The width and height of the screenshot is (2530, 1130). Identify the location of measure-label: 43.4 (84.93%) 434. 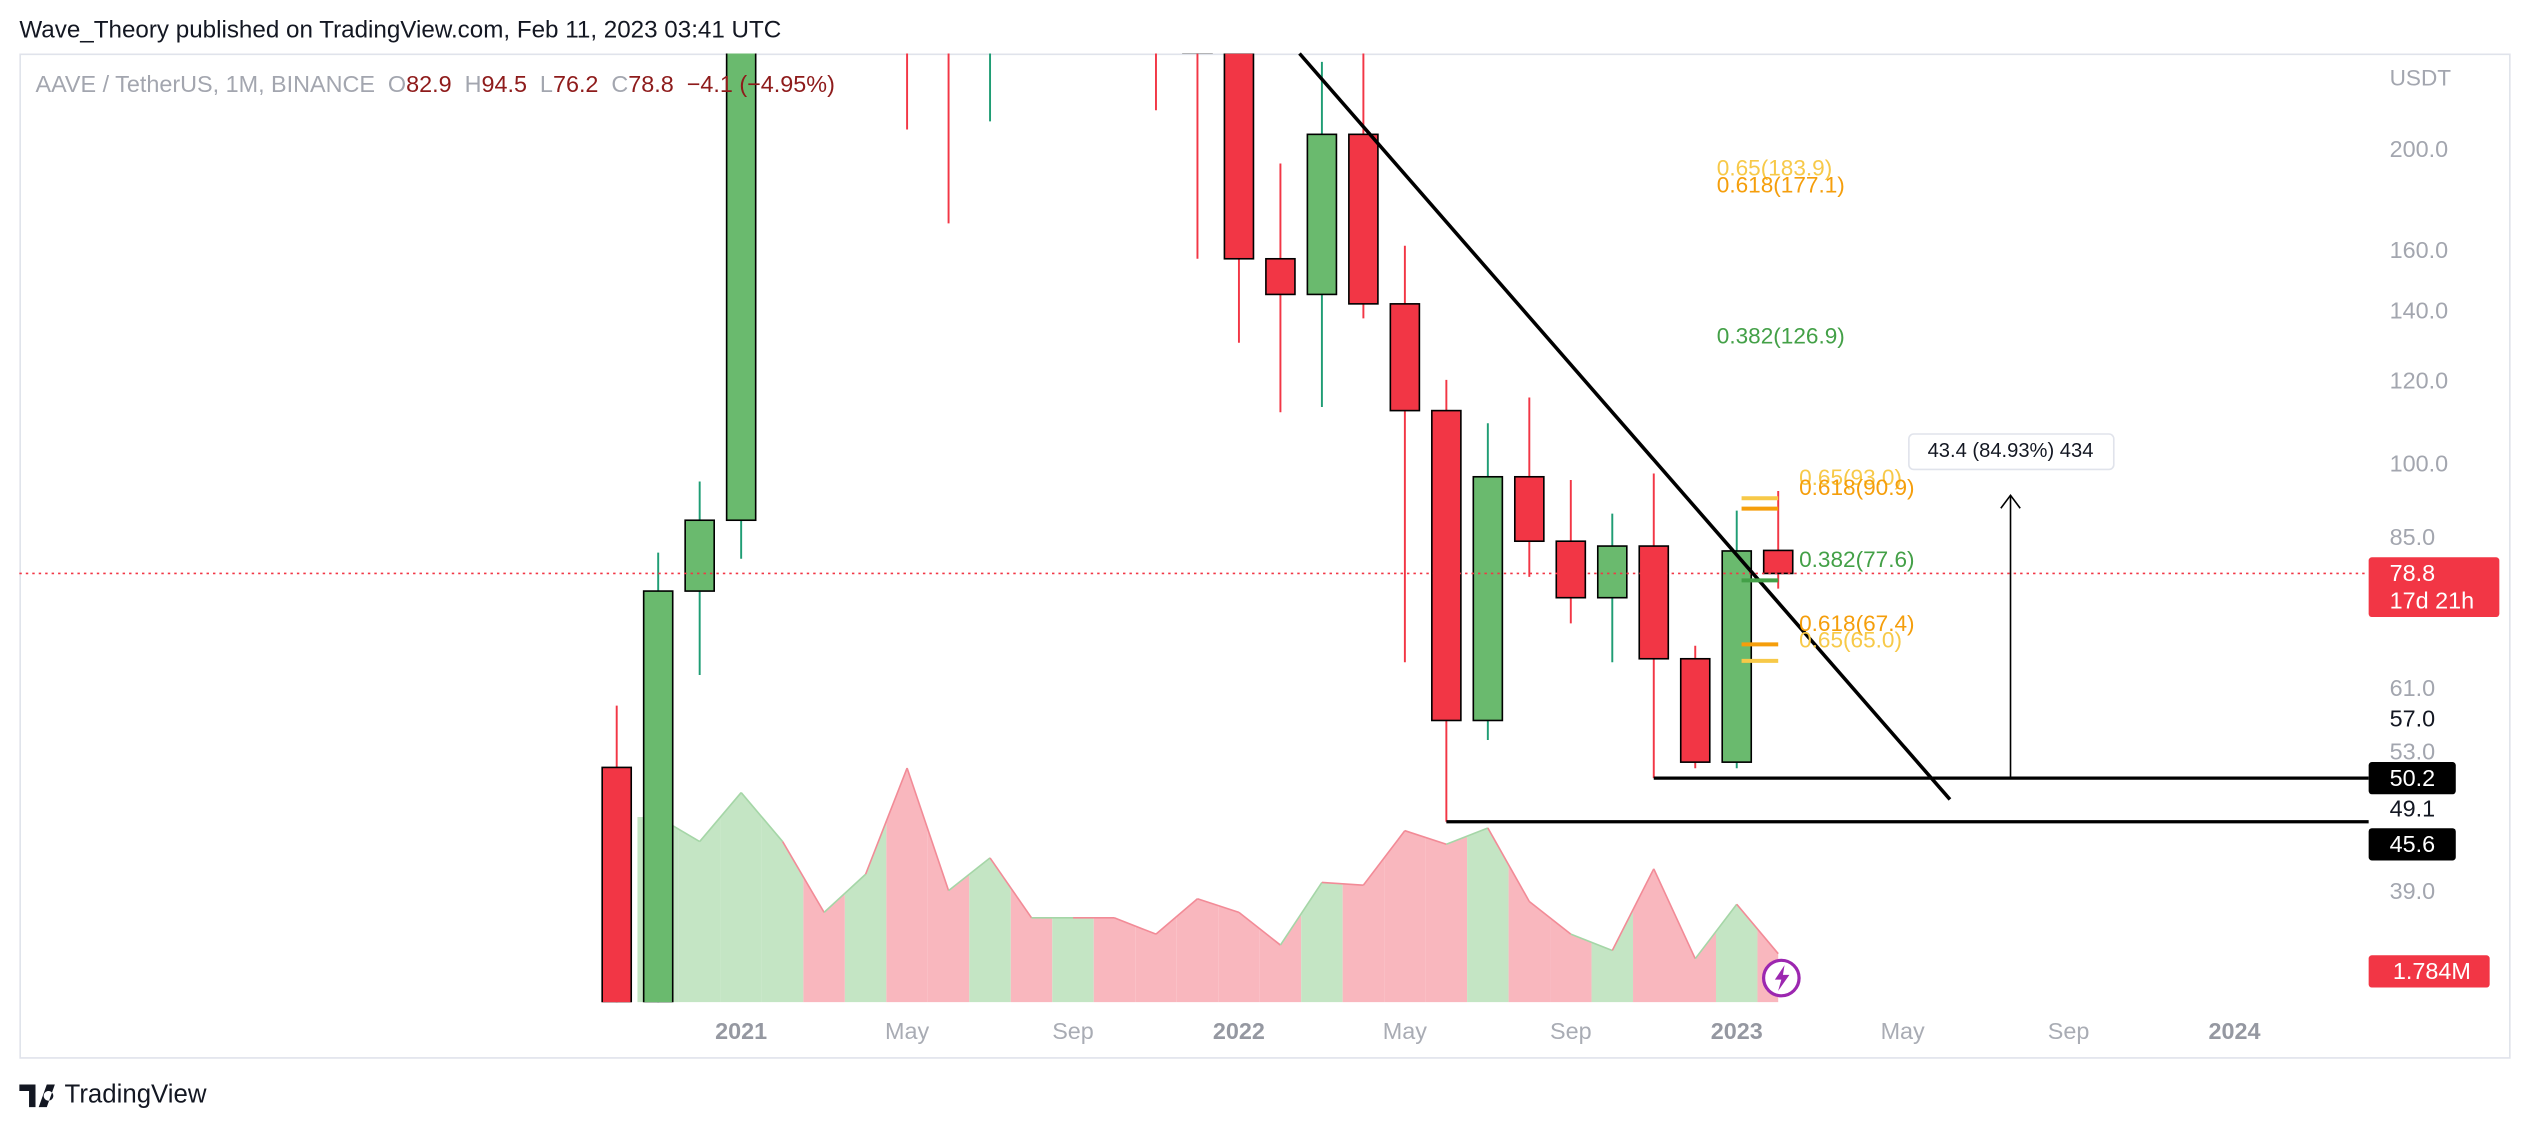
(2011, 451).